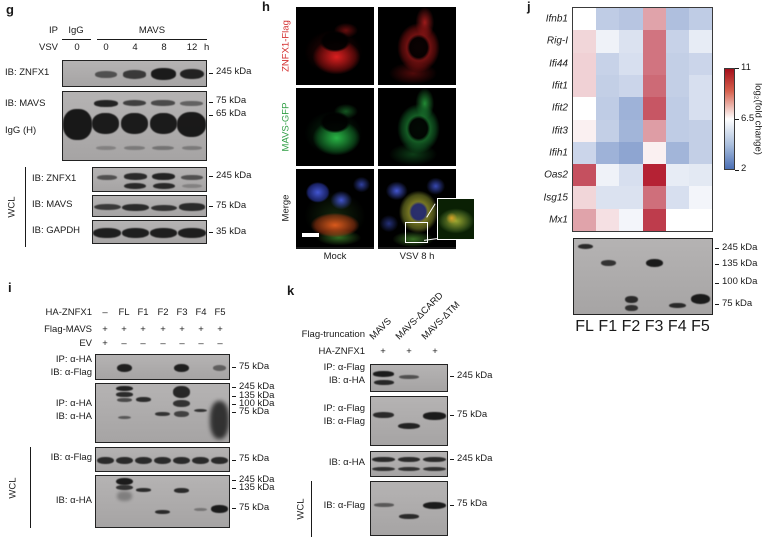  I want to click on heatmap-cell-Isg15-F1, so click(608, 198).